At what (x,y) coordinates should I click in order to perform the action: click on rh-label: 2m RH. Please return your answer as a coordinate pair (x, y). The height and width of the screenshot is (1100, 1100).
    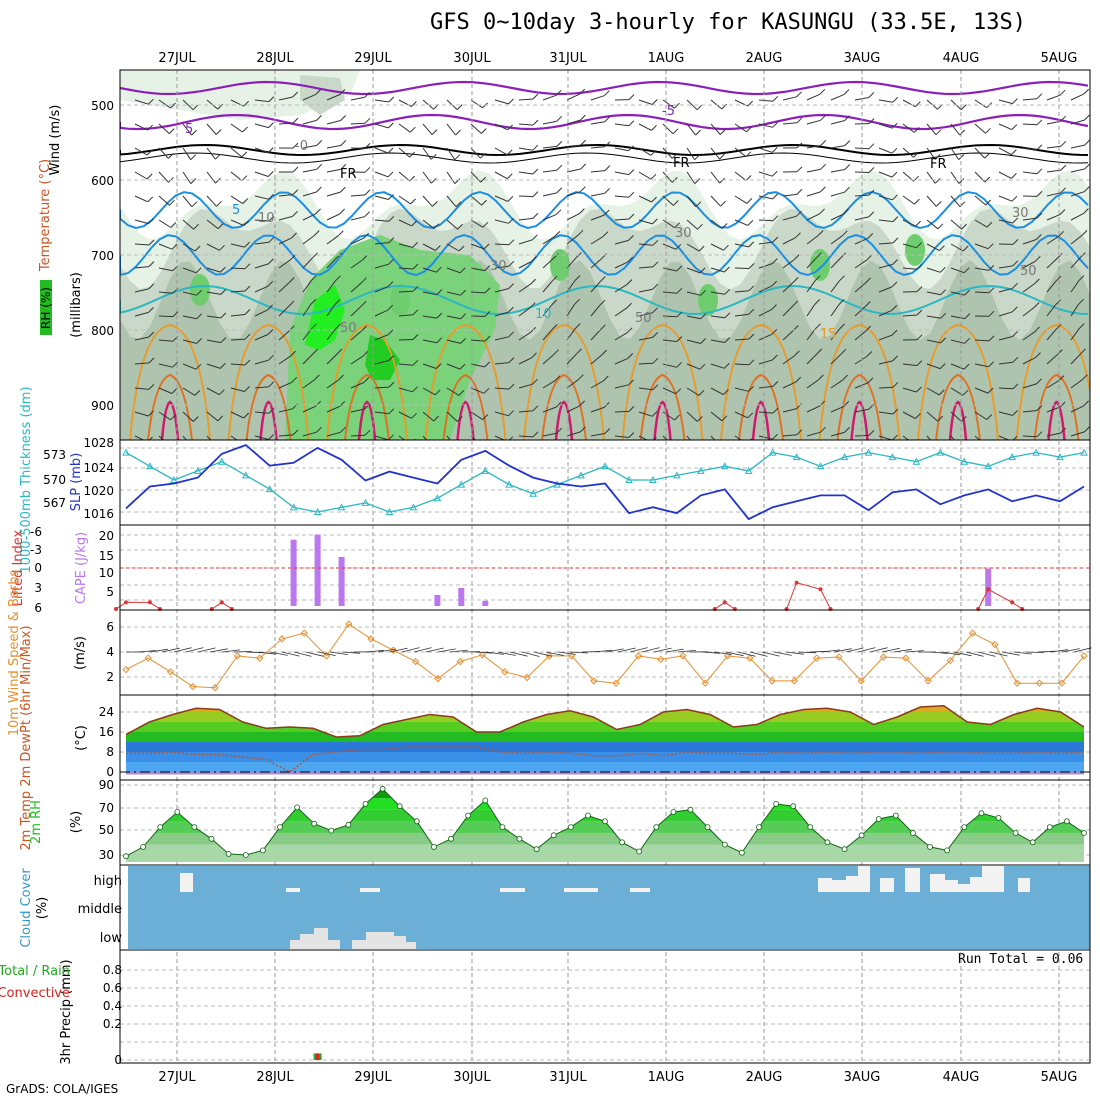
    Looking at the image, I should click on (36, 822).